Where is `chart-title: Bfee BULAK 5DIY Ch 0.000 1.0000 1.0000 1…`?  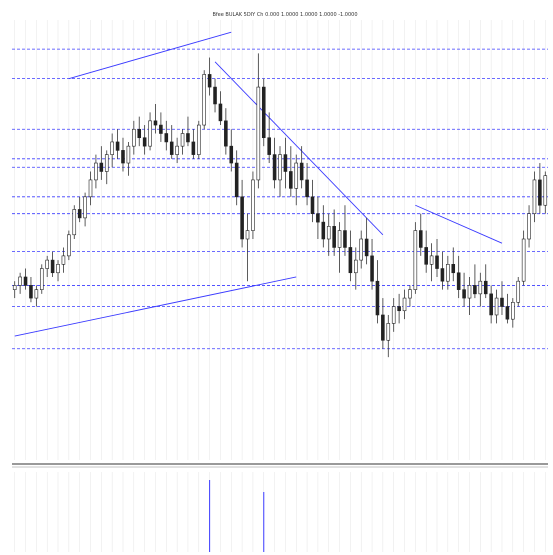
chart-title: Bfee BULAK 5DIY Ch 0.000 1.0000 1.0000 1… is located at coordinates (284, 15).